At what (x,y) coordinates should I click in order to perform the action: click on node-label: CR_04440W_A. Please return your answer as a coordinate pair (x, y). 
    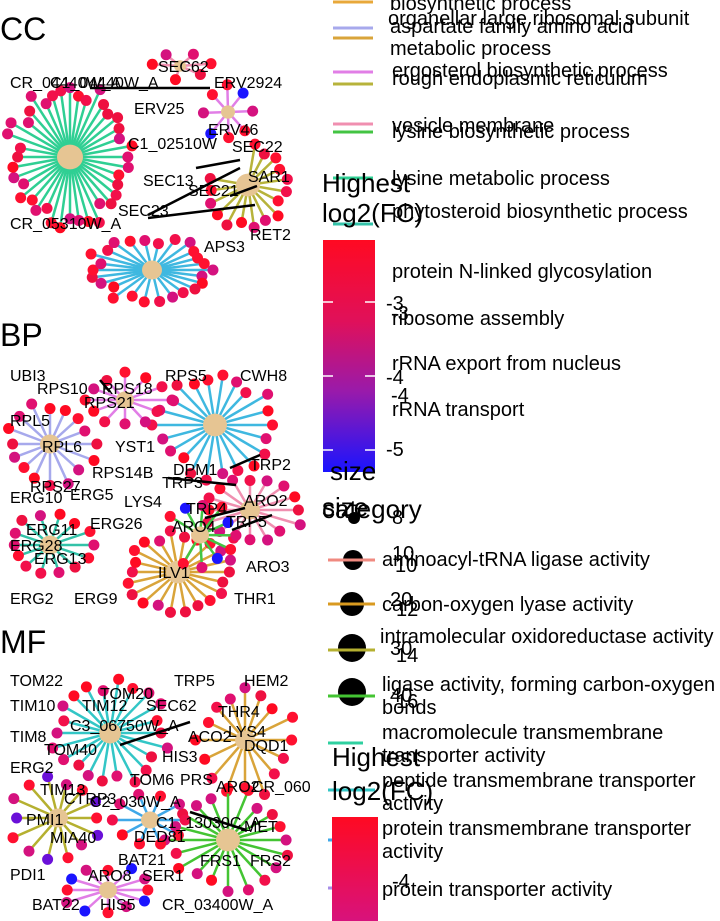
    Looking at the image, I should click on (66, 83).